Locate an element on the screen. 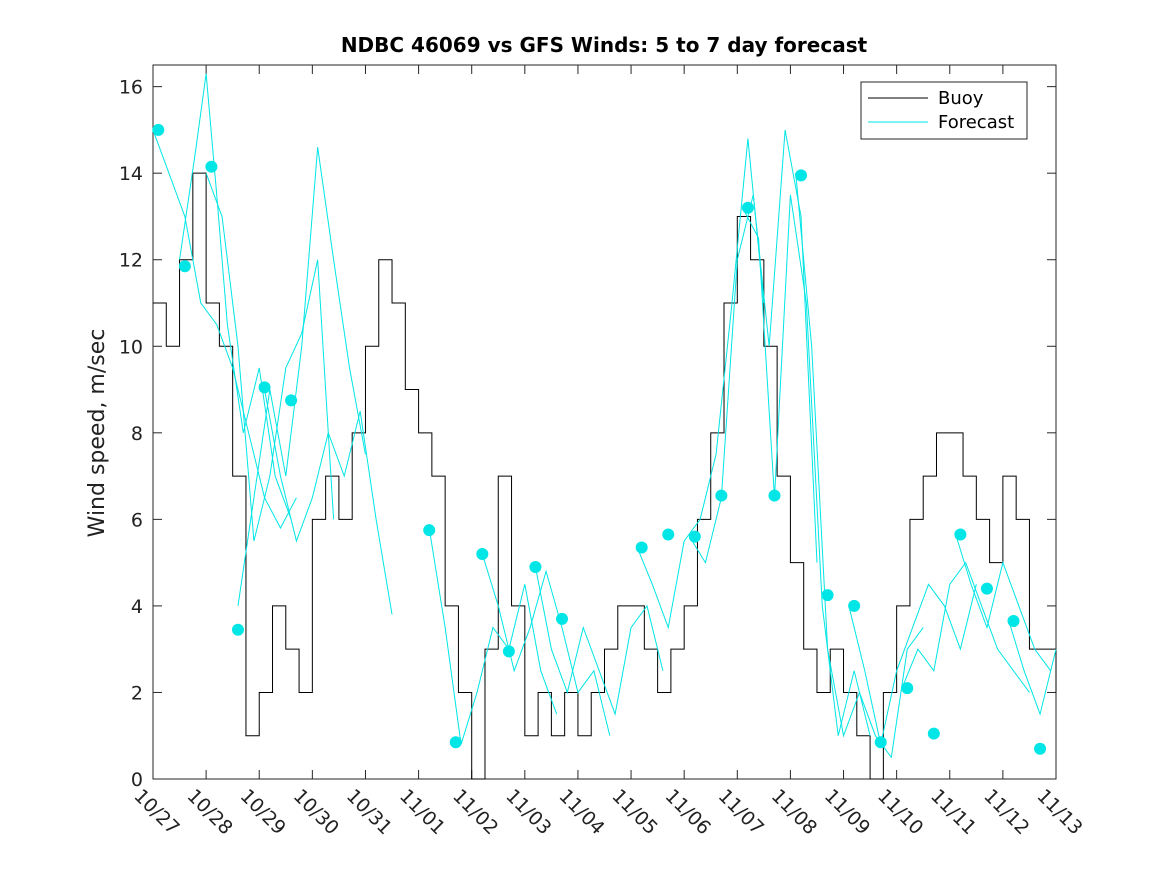  legend-box is located at coordinates (944, 110).